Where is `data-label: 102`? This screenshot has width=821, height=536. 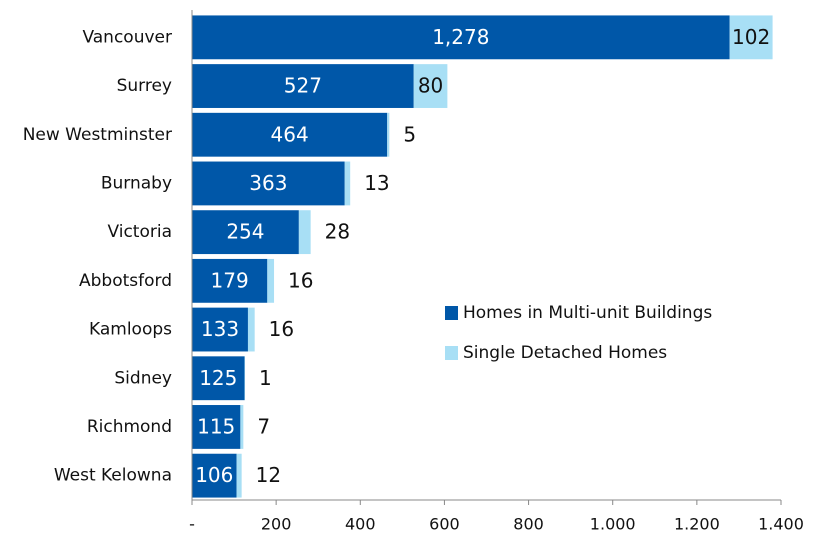 data-label: 102 is located at coordinates (751, 37).